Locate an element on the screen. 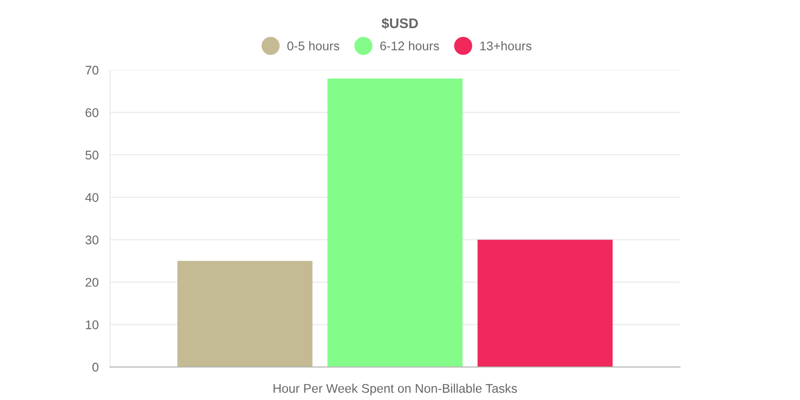 The height and width of the screenshot is (400, 800). y-tick-label: 60 is located at coordinates (92, 113).